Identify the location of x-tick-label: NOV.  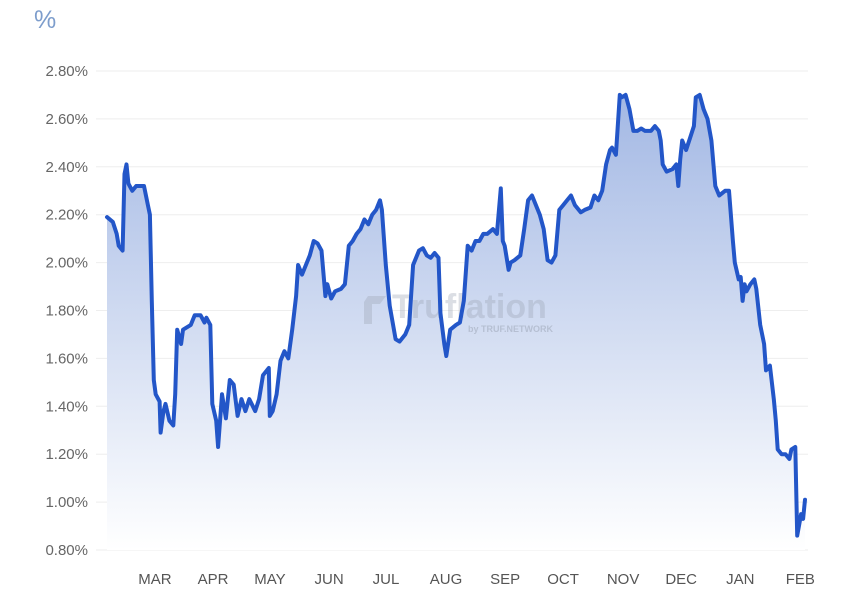
(623, 579).